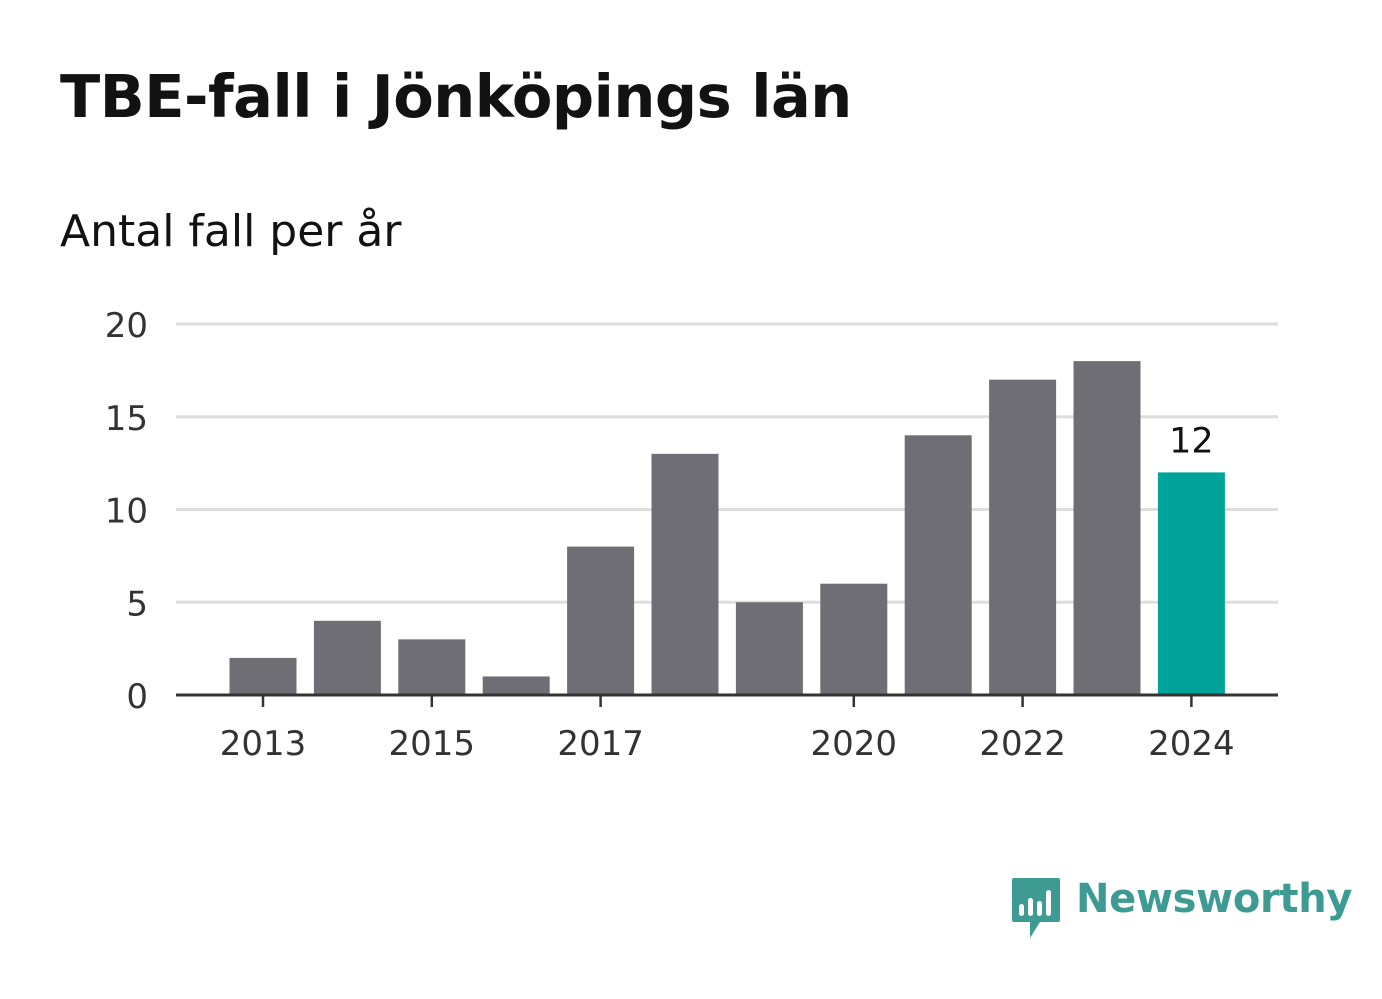  Describe the element at coordinates (456, 96) in the screenshot. I see `chart-title: TBE-fall i Jönköpings län` at that location.